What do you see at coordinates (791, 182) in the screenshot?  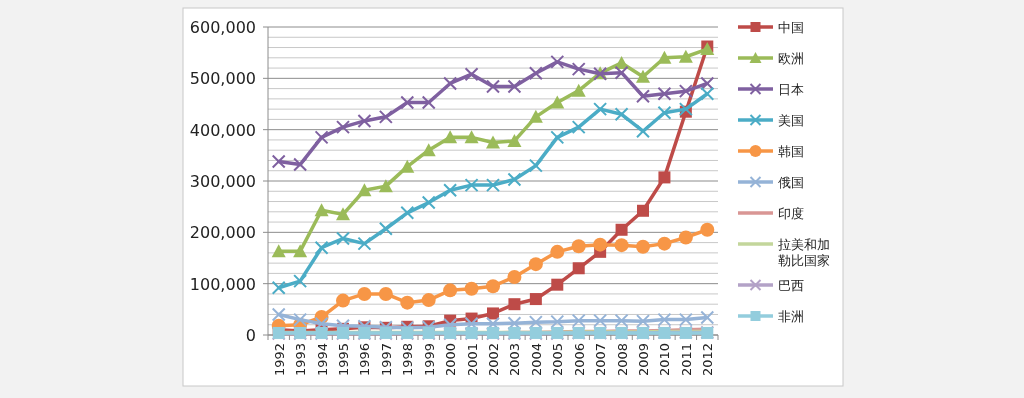 I see `legend-label: 俄国` at bounding box center [791, 182].